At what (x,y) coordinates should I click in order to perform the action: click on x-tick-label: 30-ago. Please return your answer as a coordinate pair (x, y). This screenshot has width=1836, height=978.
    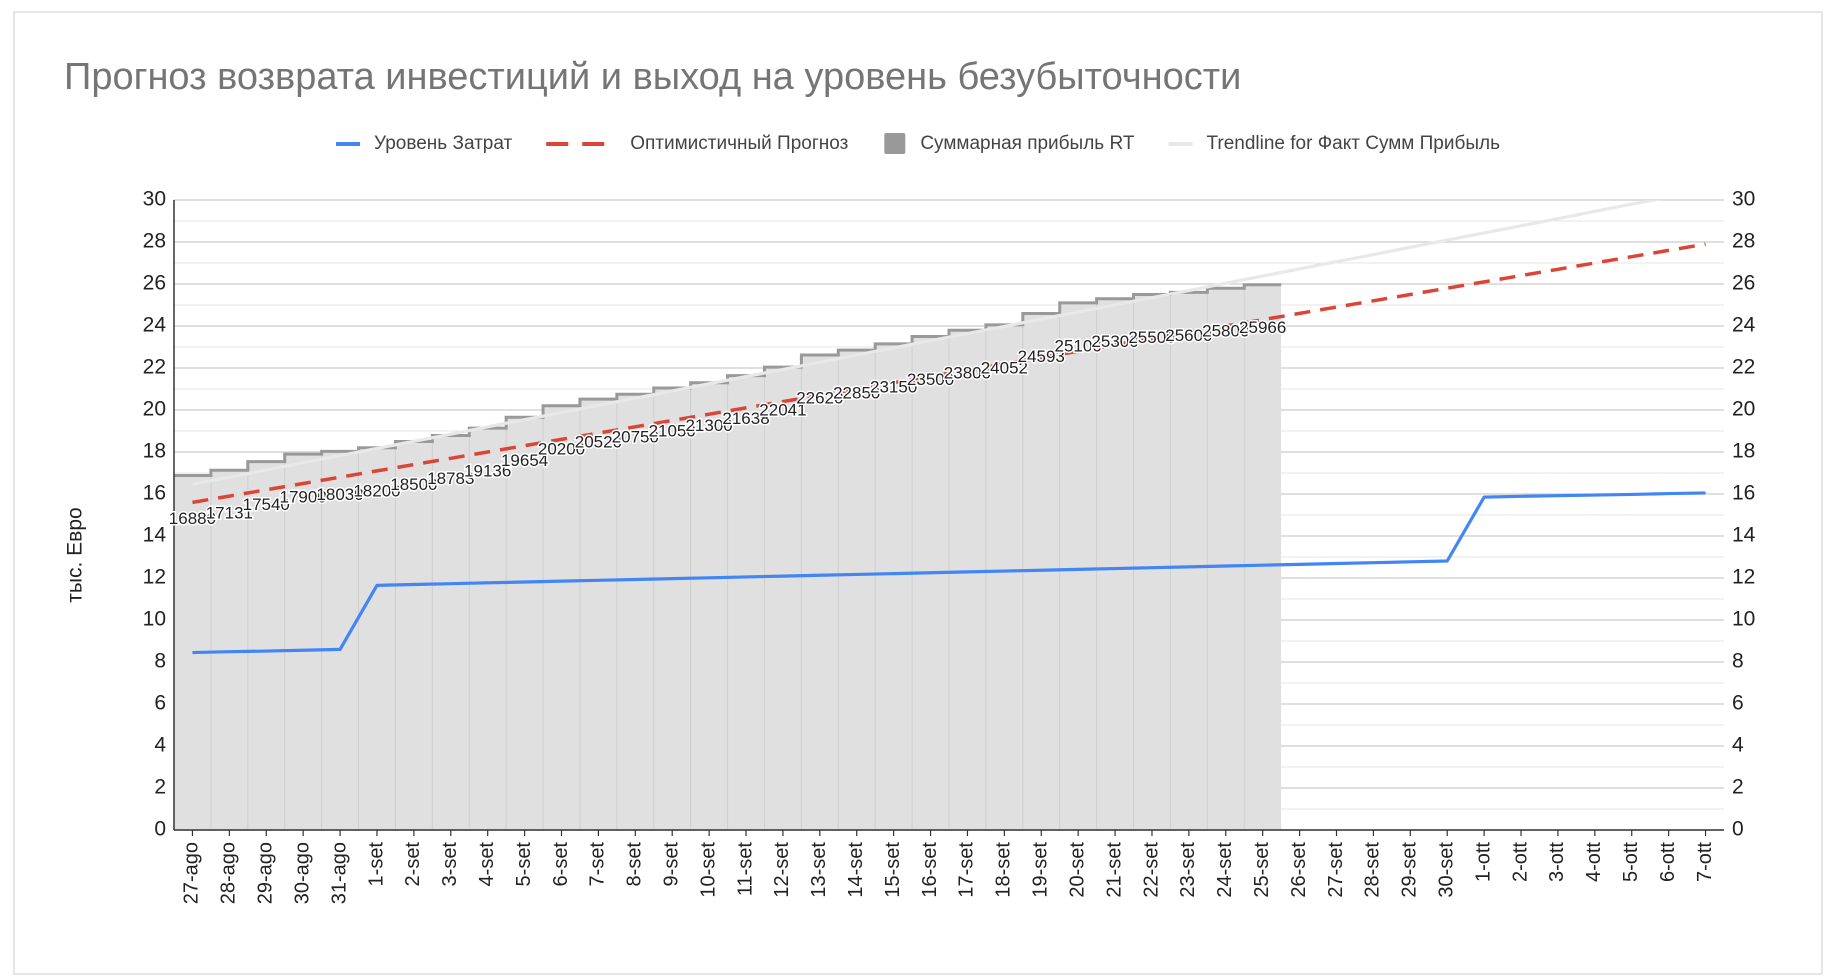
    Looking at the image, I should click on (302, 873).